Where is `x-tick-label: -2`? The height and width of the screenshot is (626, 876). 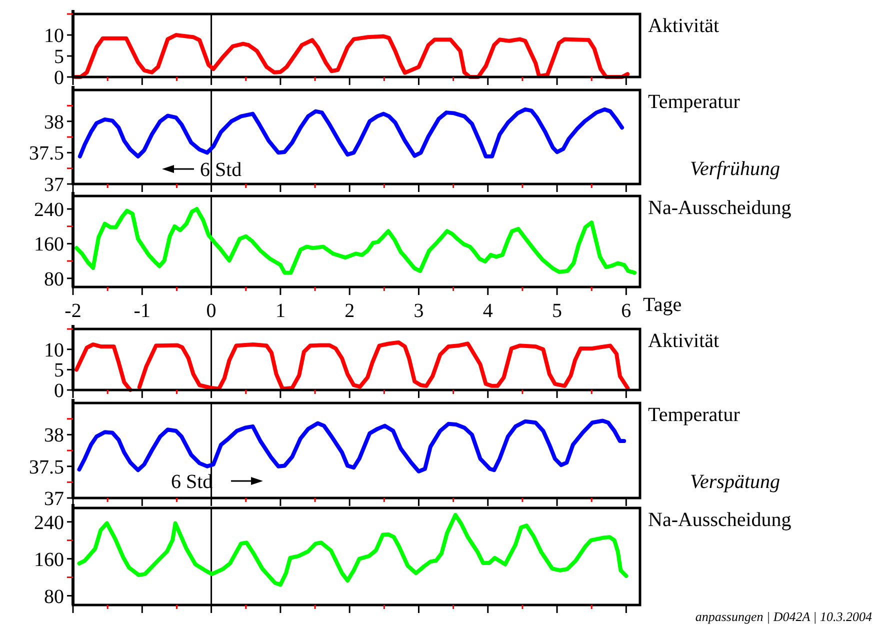 x-tick-label: -2 is located at coordinates (73, 311).